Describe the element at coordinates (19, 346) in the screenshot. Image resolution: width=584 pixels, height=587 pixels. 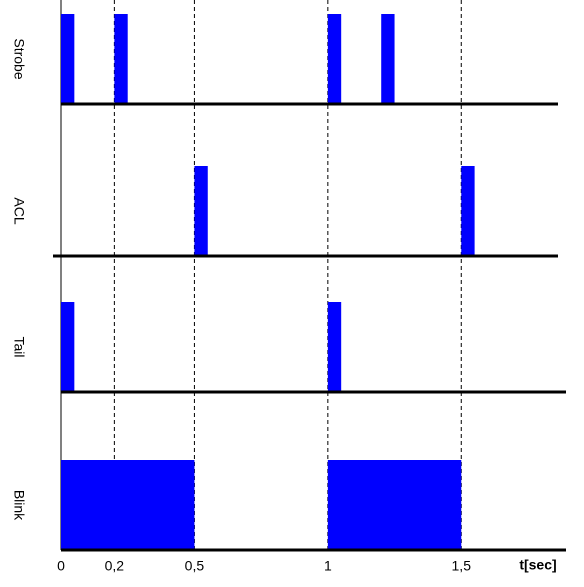
I see `row-label: Tail` at that location.